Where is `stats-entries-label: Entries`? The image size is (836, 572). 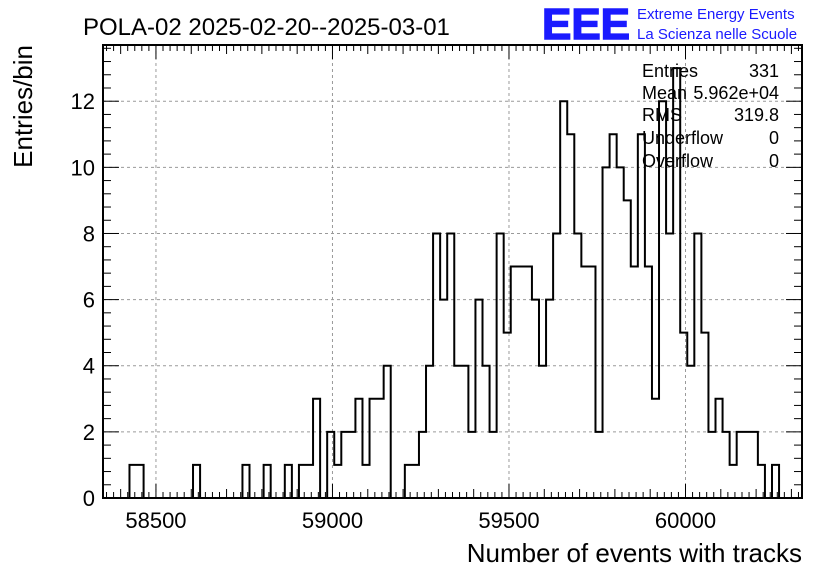 stats-entries-label: Entries is located at coordinates (670, 71).